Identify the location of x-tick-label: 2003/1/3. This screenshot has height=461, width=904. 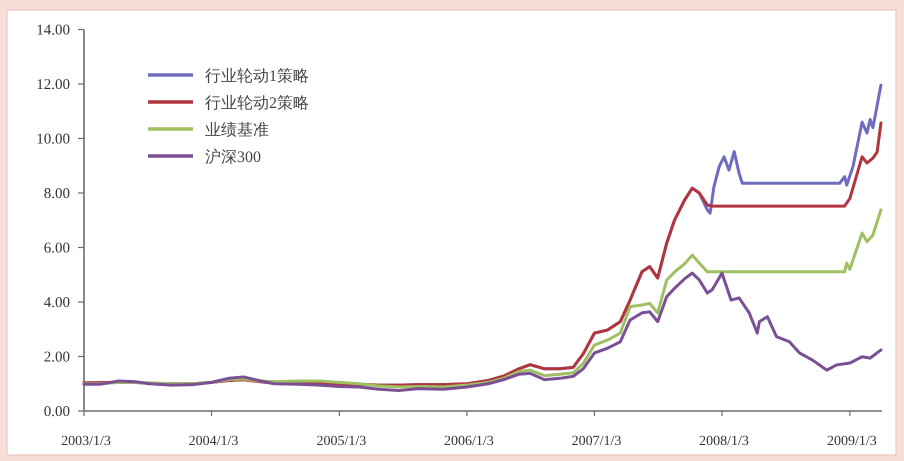
(86, 441).